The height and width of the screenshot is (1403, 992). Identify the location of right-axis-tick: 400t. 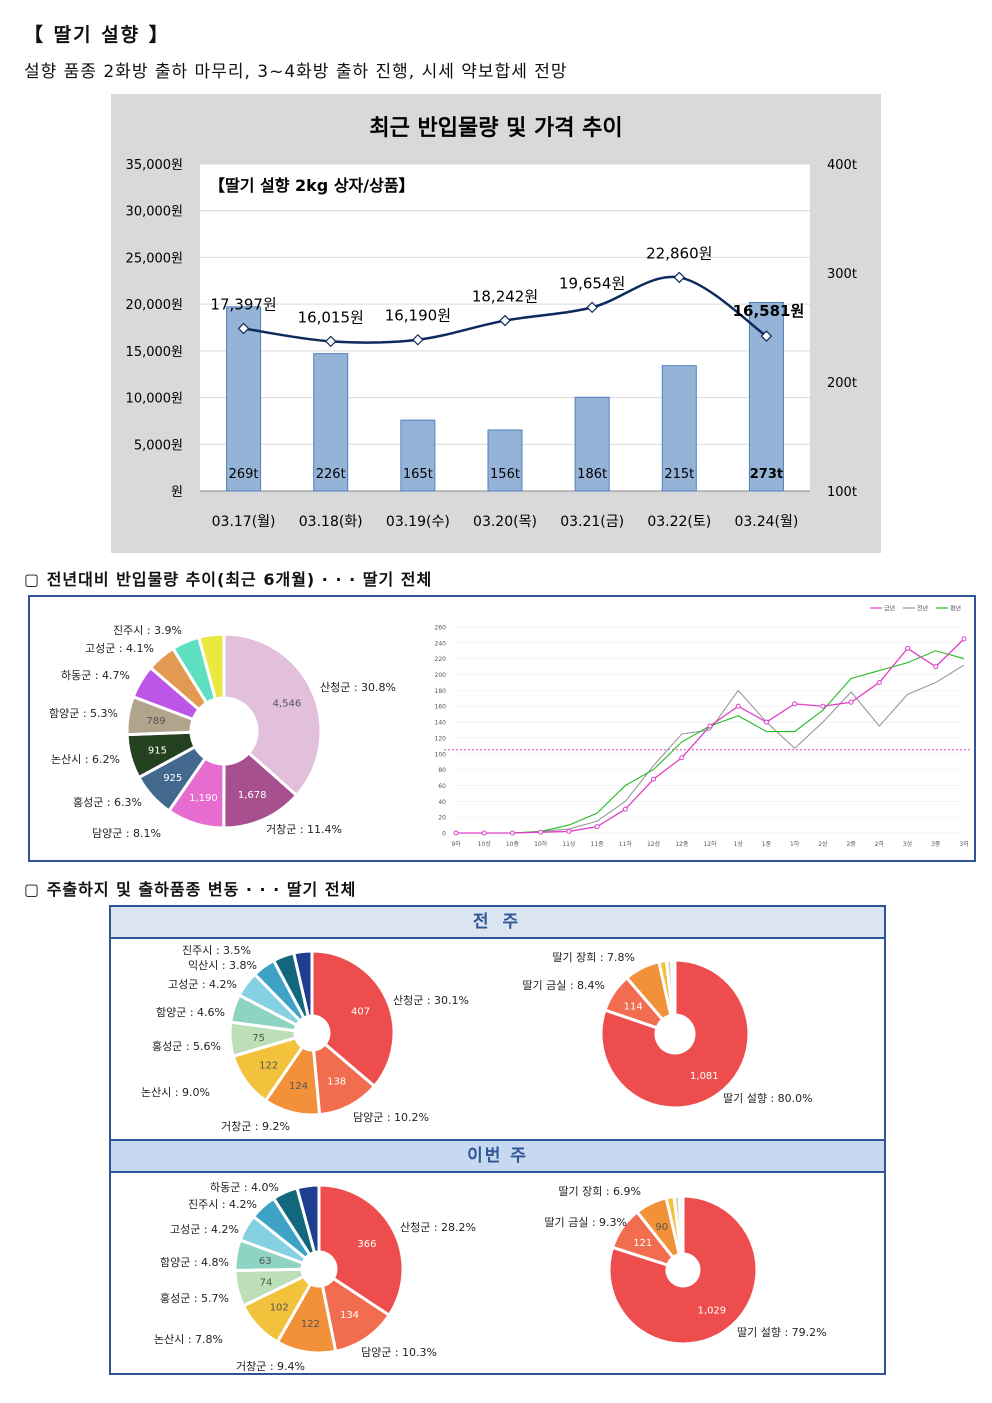
(842, 165).